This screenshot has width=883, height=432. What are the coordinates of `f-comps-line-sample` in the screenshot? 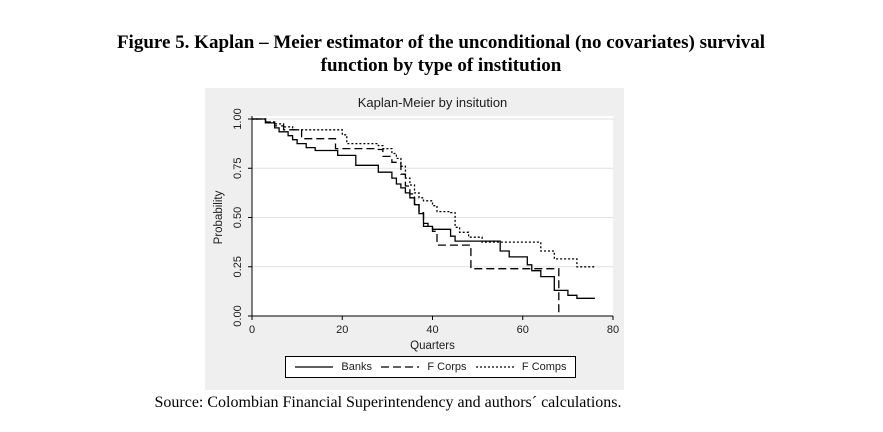 It's located at (494, 367).